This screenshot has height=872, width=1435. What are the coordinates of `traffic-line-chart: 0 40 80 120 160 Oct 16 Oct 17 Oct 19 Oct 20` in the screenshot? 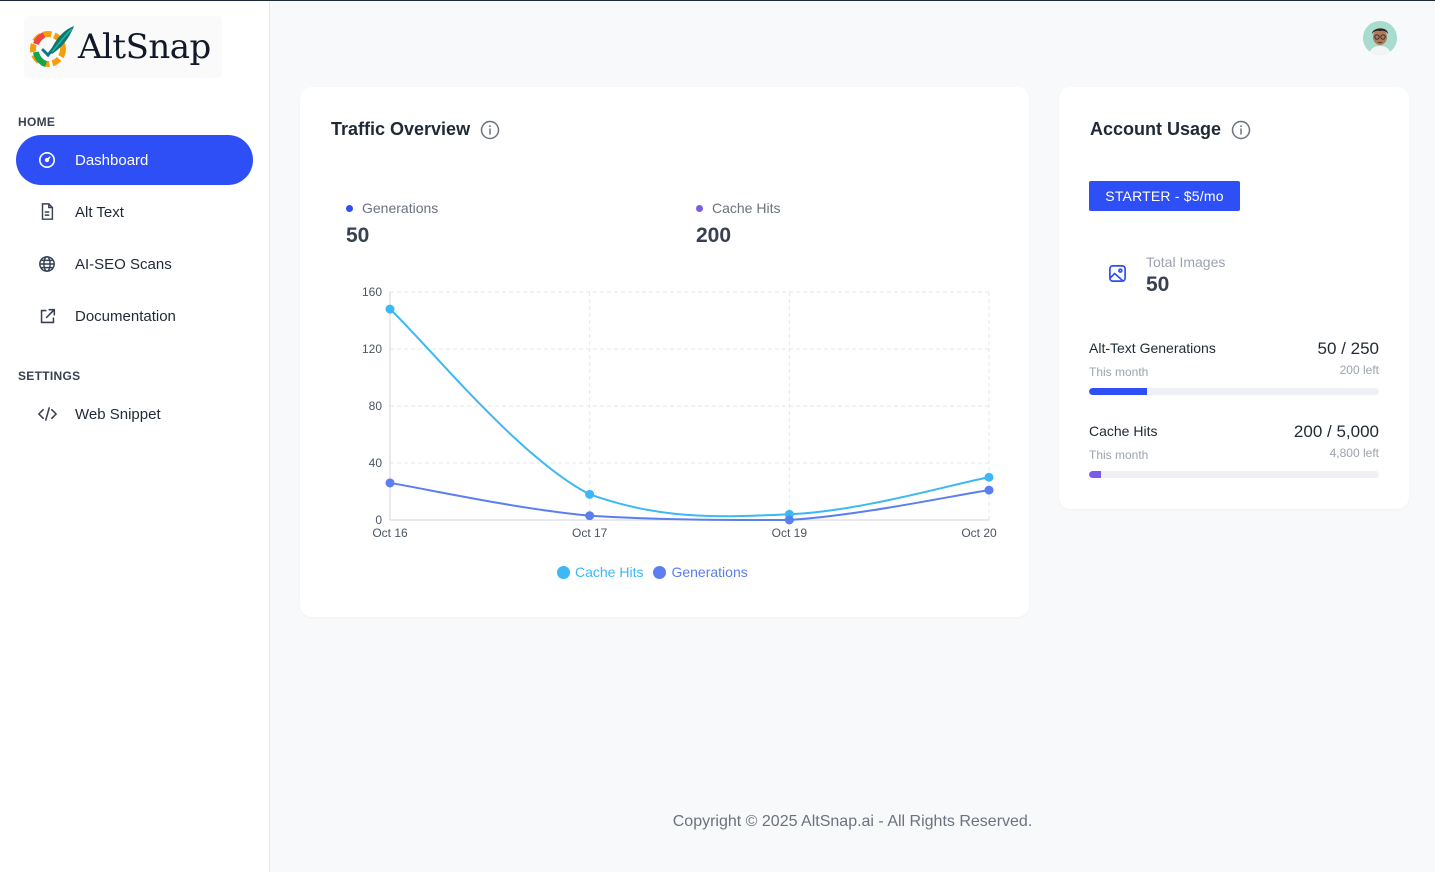 It's located at (679, 412).